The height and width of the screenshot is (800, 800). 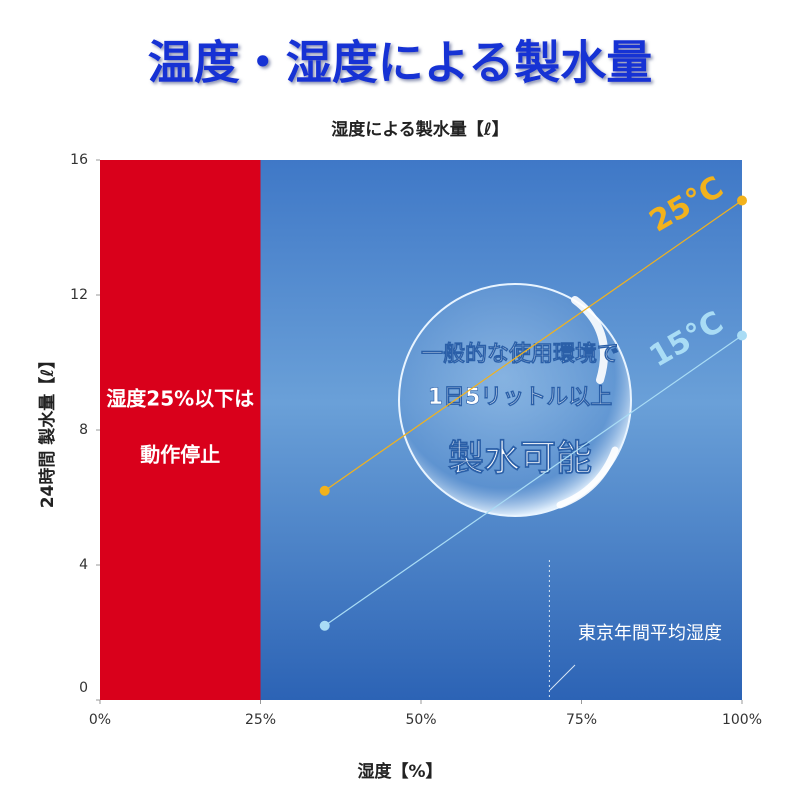 What do you see at coordinates (520, 354) in the screenshot?
I see `bubble-text: 一般的な使用環境で` at bounding box center [520, 354].